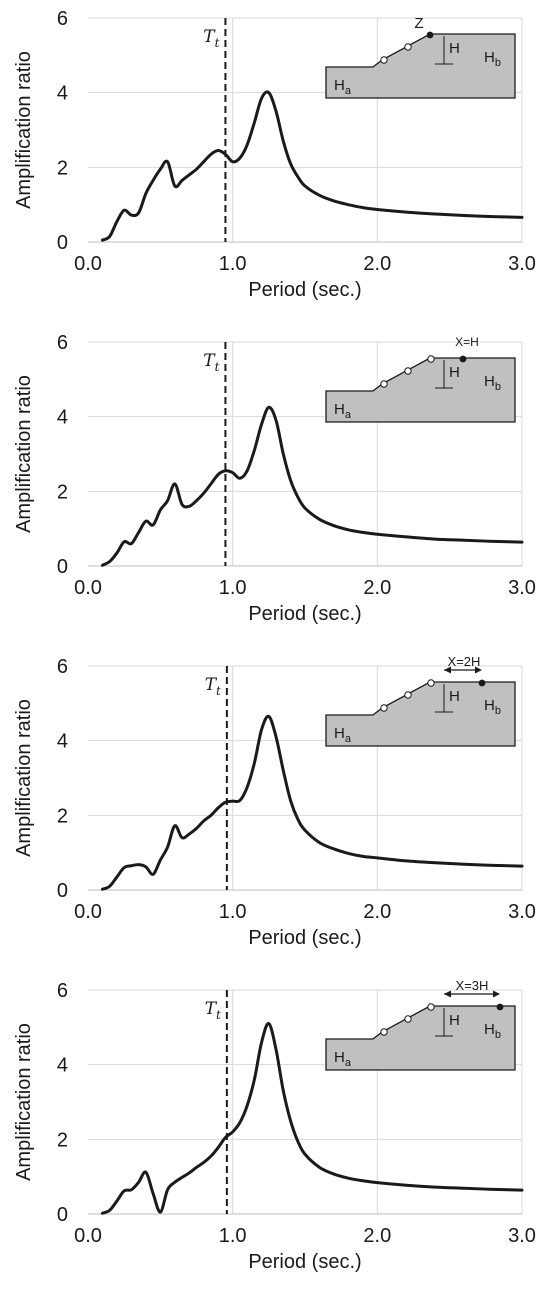 The height and width of the screenshot is (1296, 550). What do you see at coordinates (472, 985) in the screenshot?
I see `position-label: X=3H` at bounding box center [472, 985].